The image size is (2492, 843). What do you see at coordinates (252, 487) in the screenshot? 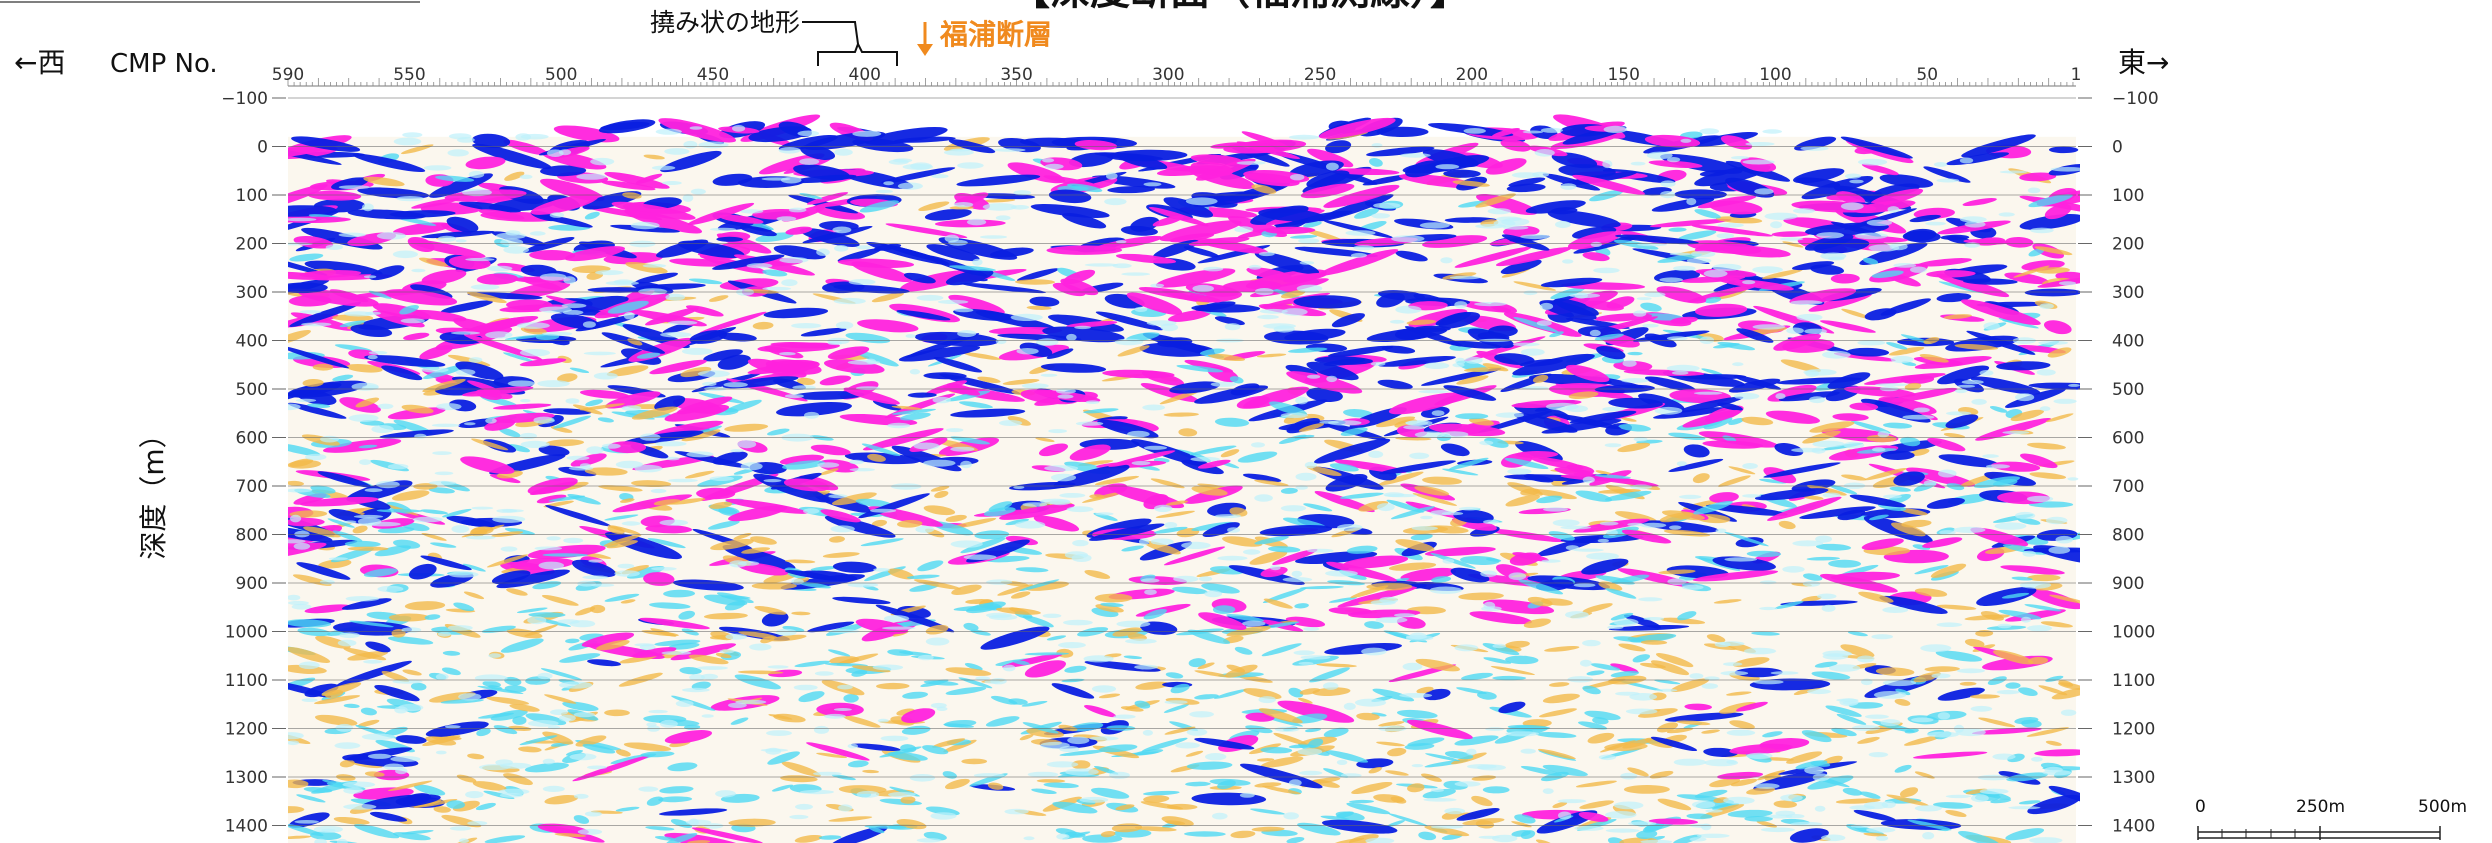
I see `depth-tick-left: 700` at bounding box center [252, 487].